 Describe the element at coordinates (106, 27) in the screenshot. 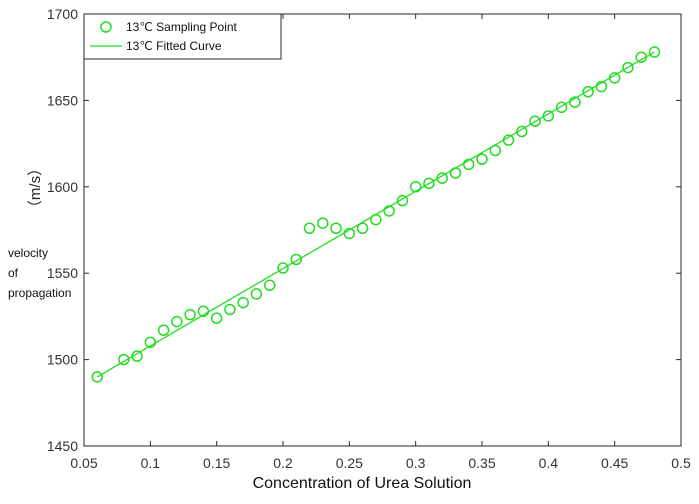

I see `legend-circle-marker` at that location.